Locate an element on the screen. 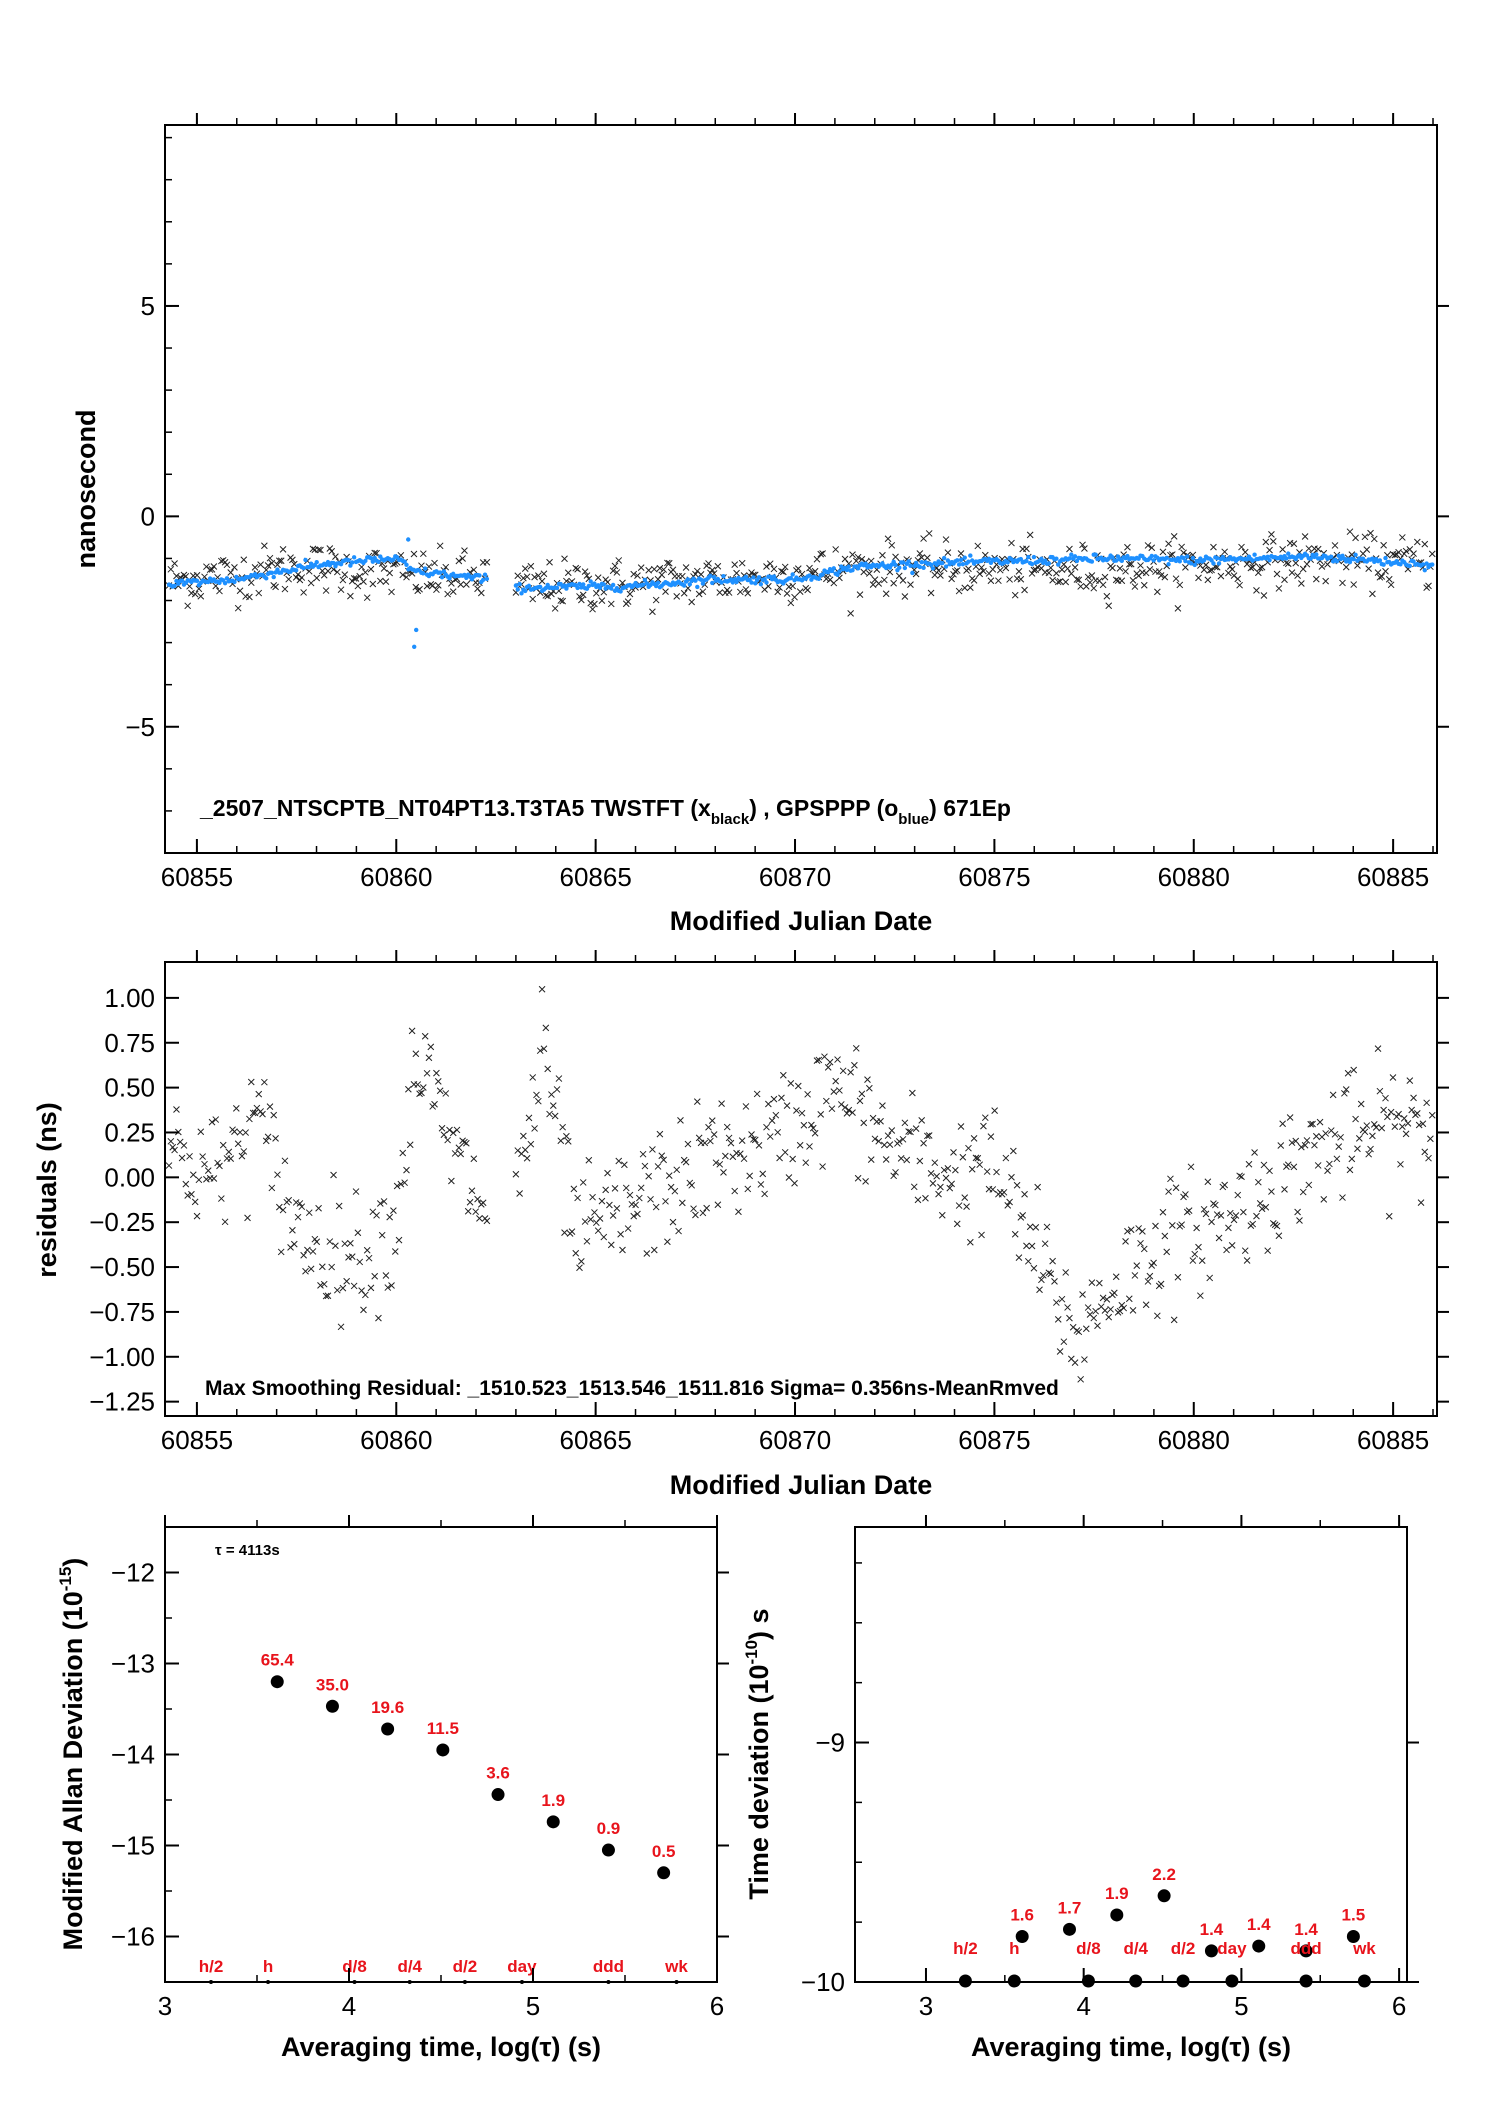 Image resolution: width=1488 pixels, height=2105 pixels. x-tick-label: 60860 is located at coordinates (396, 877).